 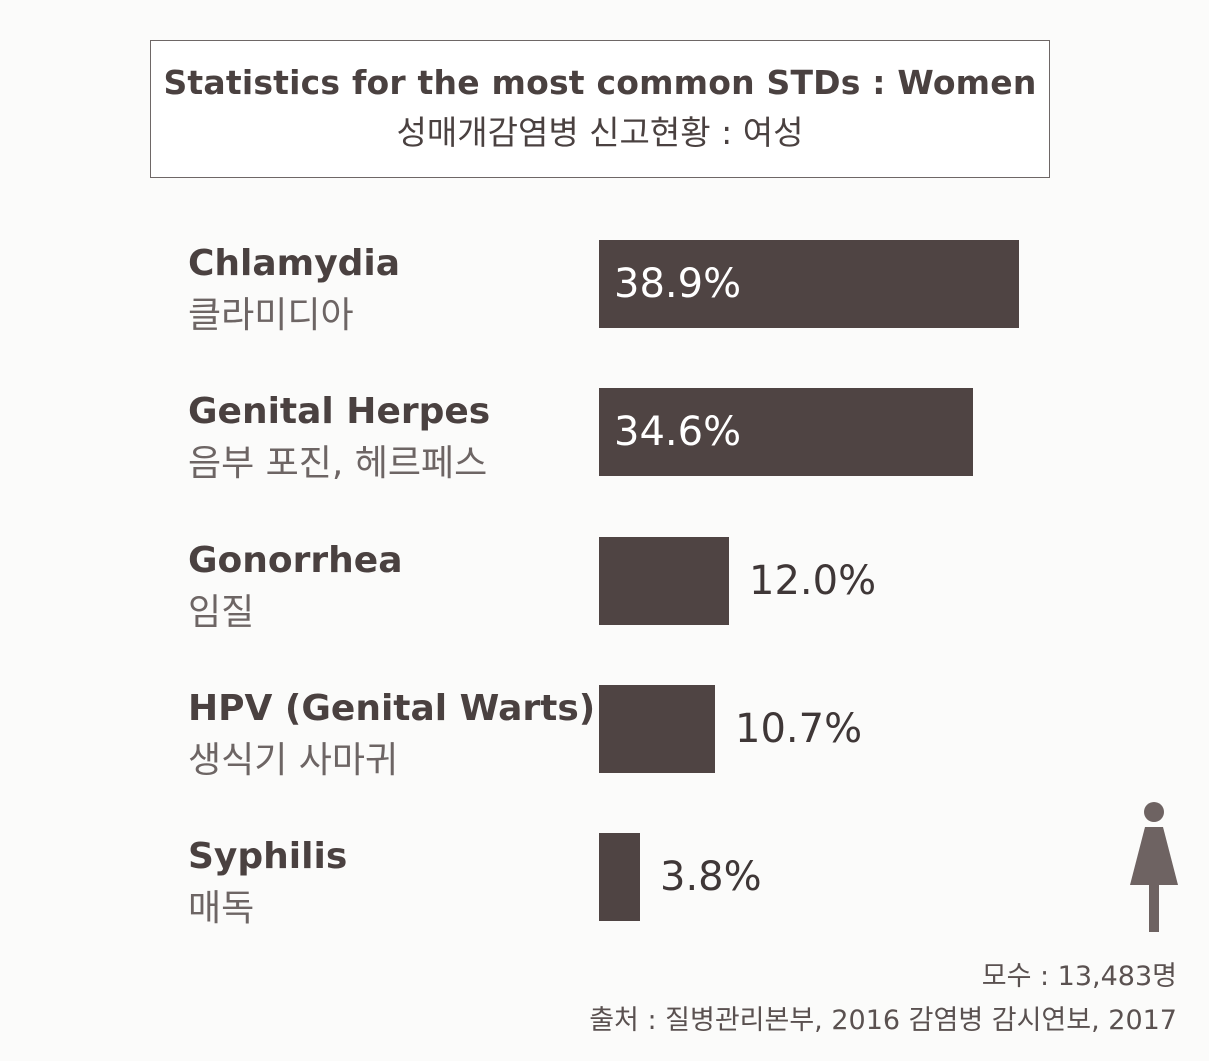 I want to click on category-label: Genital Herpes 음부 포진, 헤르페스, so click(x=339, y=438).